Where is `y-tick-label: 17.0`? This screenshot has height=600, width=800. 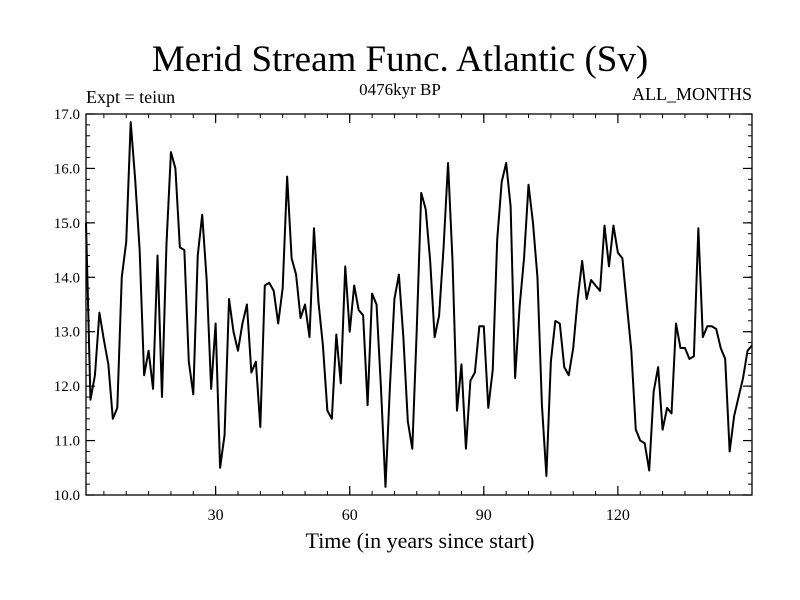
y-tick-label: 17.0 is located at coordinates (67, 115).